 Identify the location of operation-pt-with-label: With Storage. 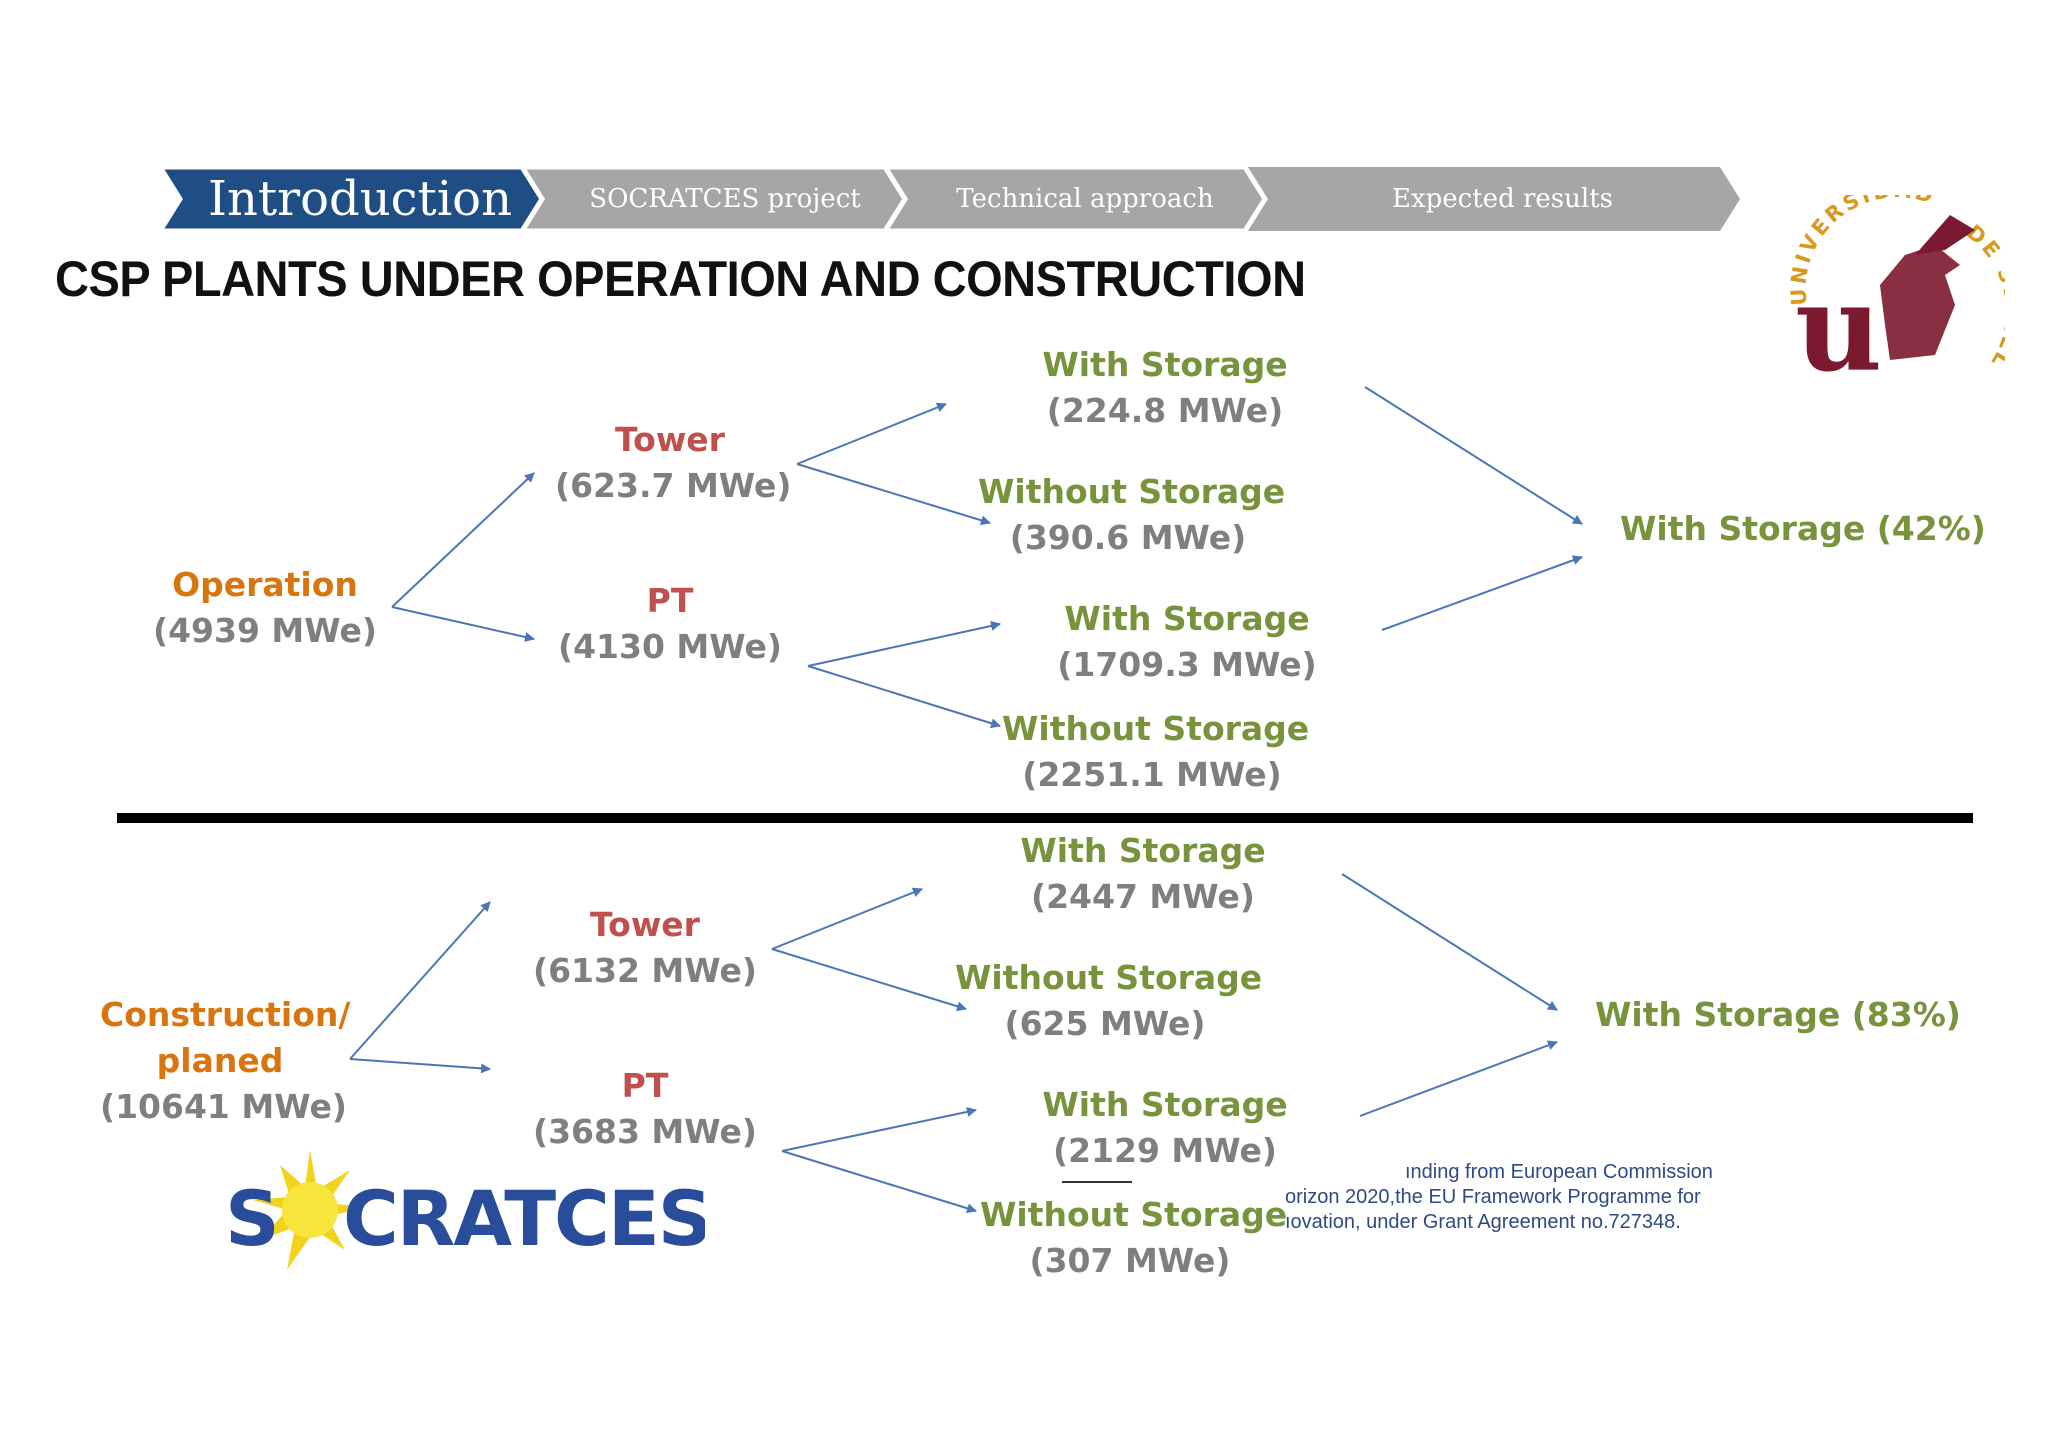
(1187, 618).